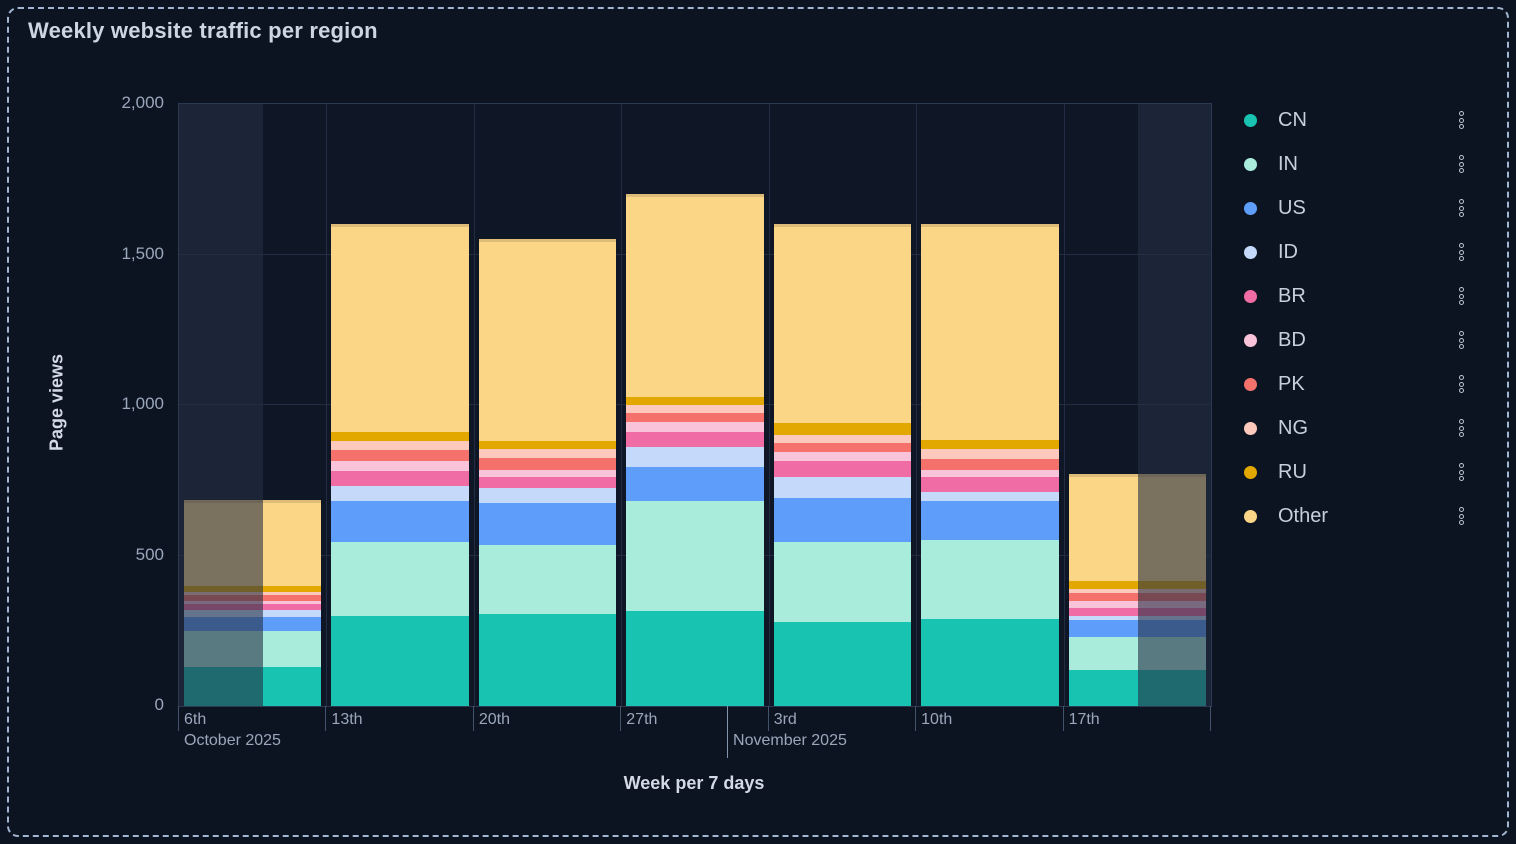 Image resolution: width=1516 pixels, height=844 pixels. Describe the element at coordinates (232, 740) in the screenshot. I see `month-label-0: October 2025` at that location.